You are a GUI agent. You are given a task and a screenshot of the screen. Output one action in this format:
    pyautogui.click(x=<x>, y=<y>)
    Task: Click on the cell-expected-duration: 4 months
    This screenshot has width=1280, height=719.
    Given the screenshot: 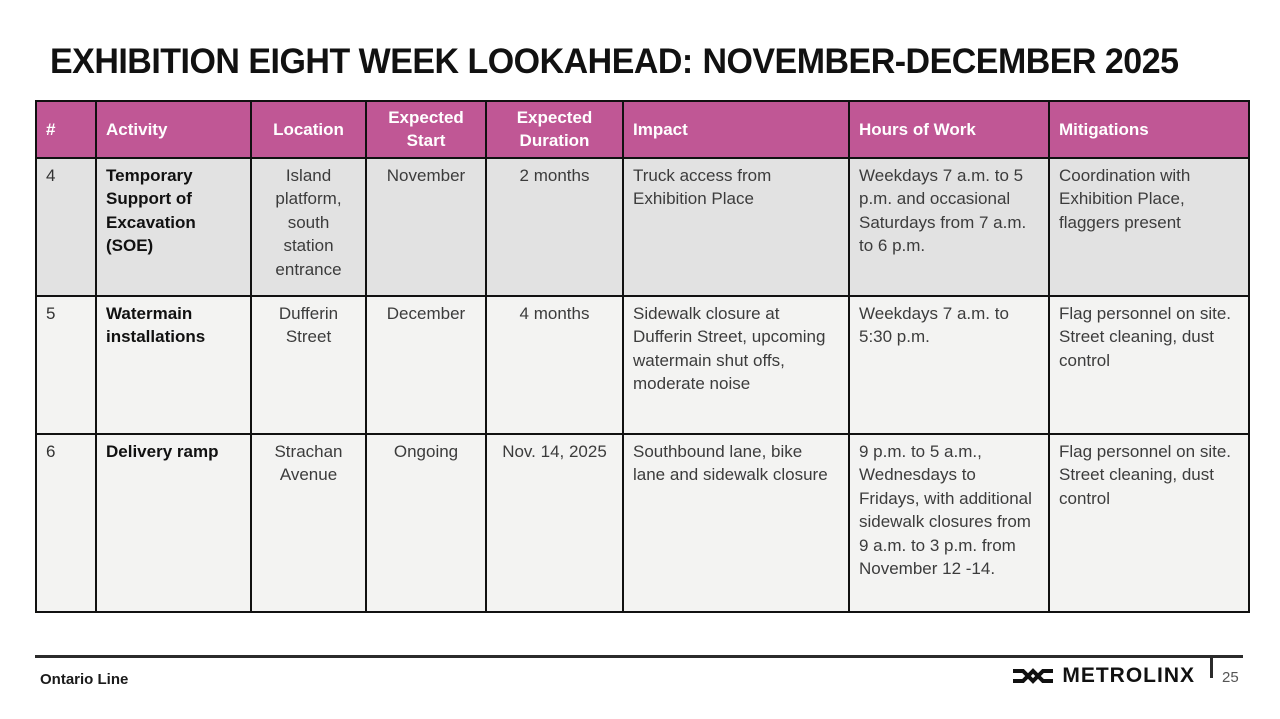 What is the action you would take?
    pyautogui.click(x=554, y=364)
    